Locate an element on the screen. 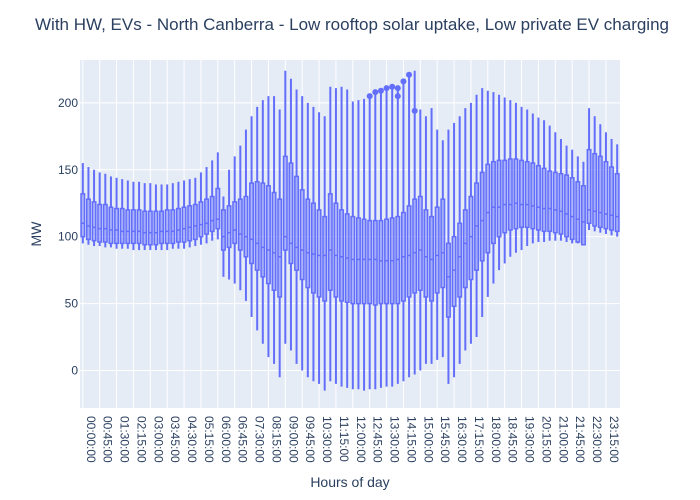 The width and height of the screenshot is (700, 500). box-08:30:00 is located at coordinates (274, 230).